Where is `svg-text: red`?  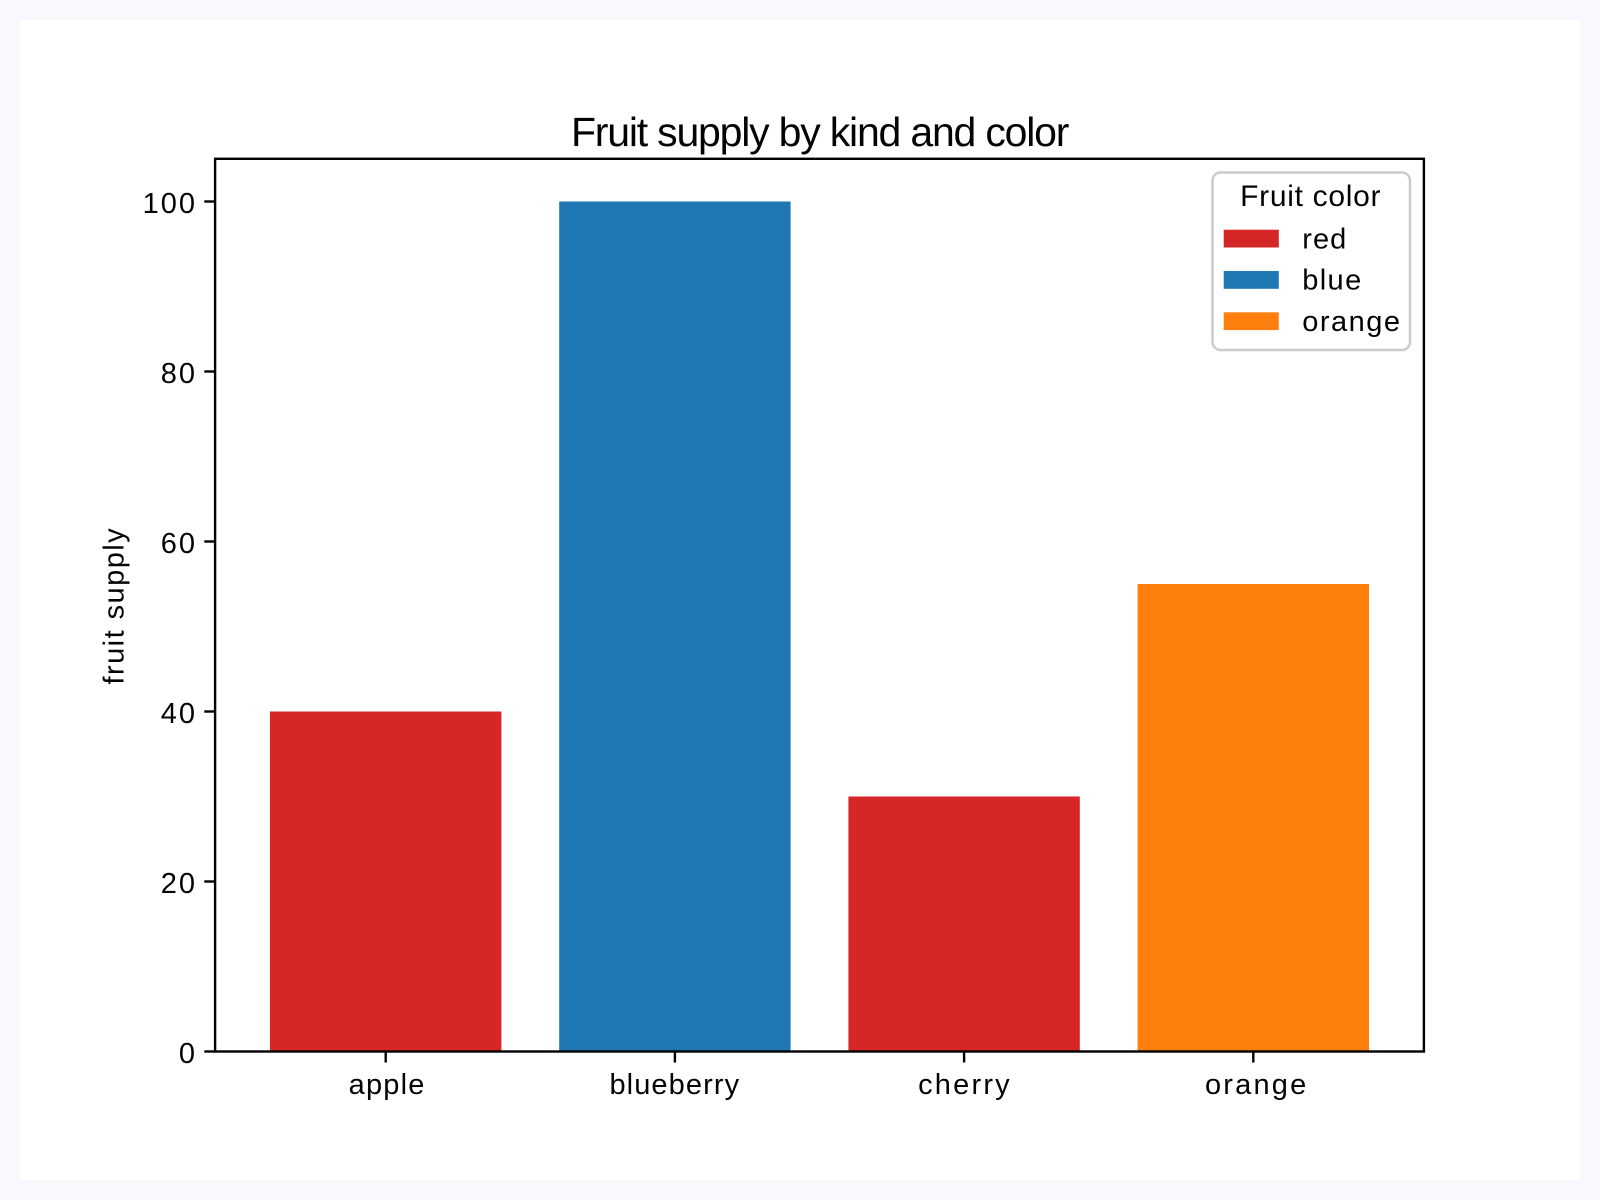
svg-text: red is located at coordinates (1324, 239).